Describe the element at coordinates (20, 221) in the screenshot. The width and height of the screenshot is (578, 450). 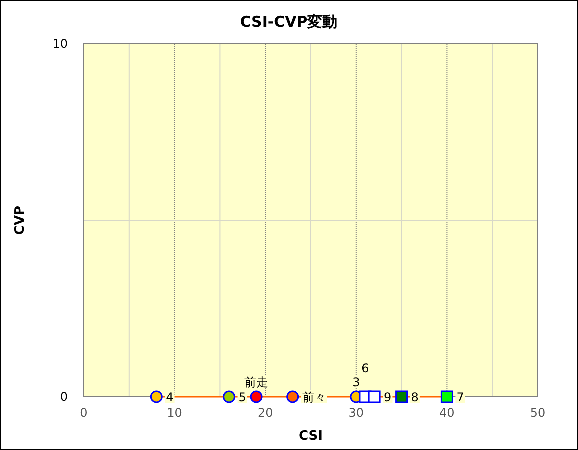
I see `y-axis-title: CVP` at that location.